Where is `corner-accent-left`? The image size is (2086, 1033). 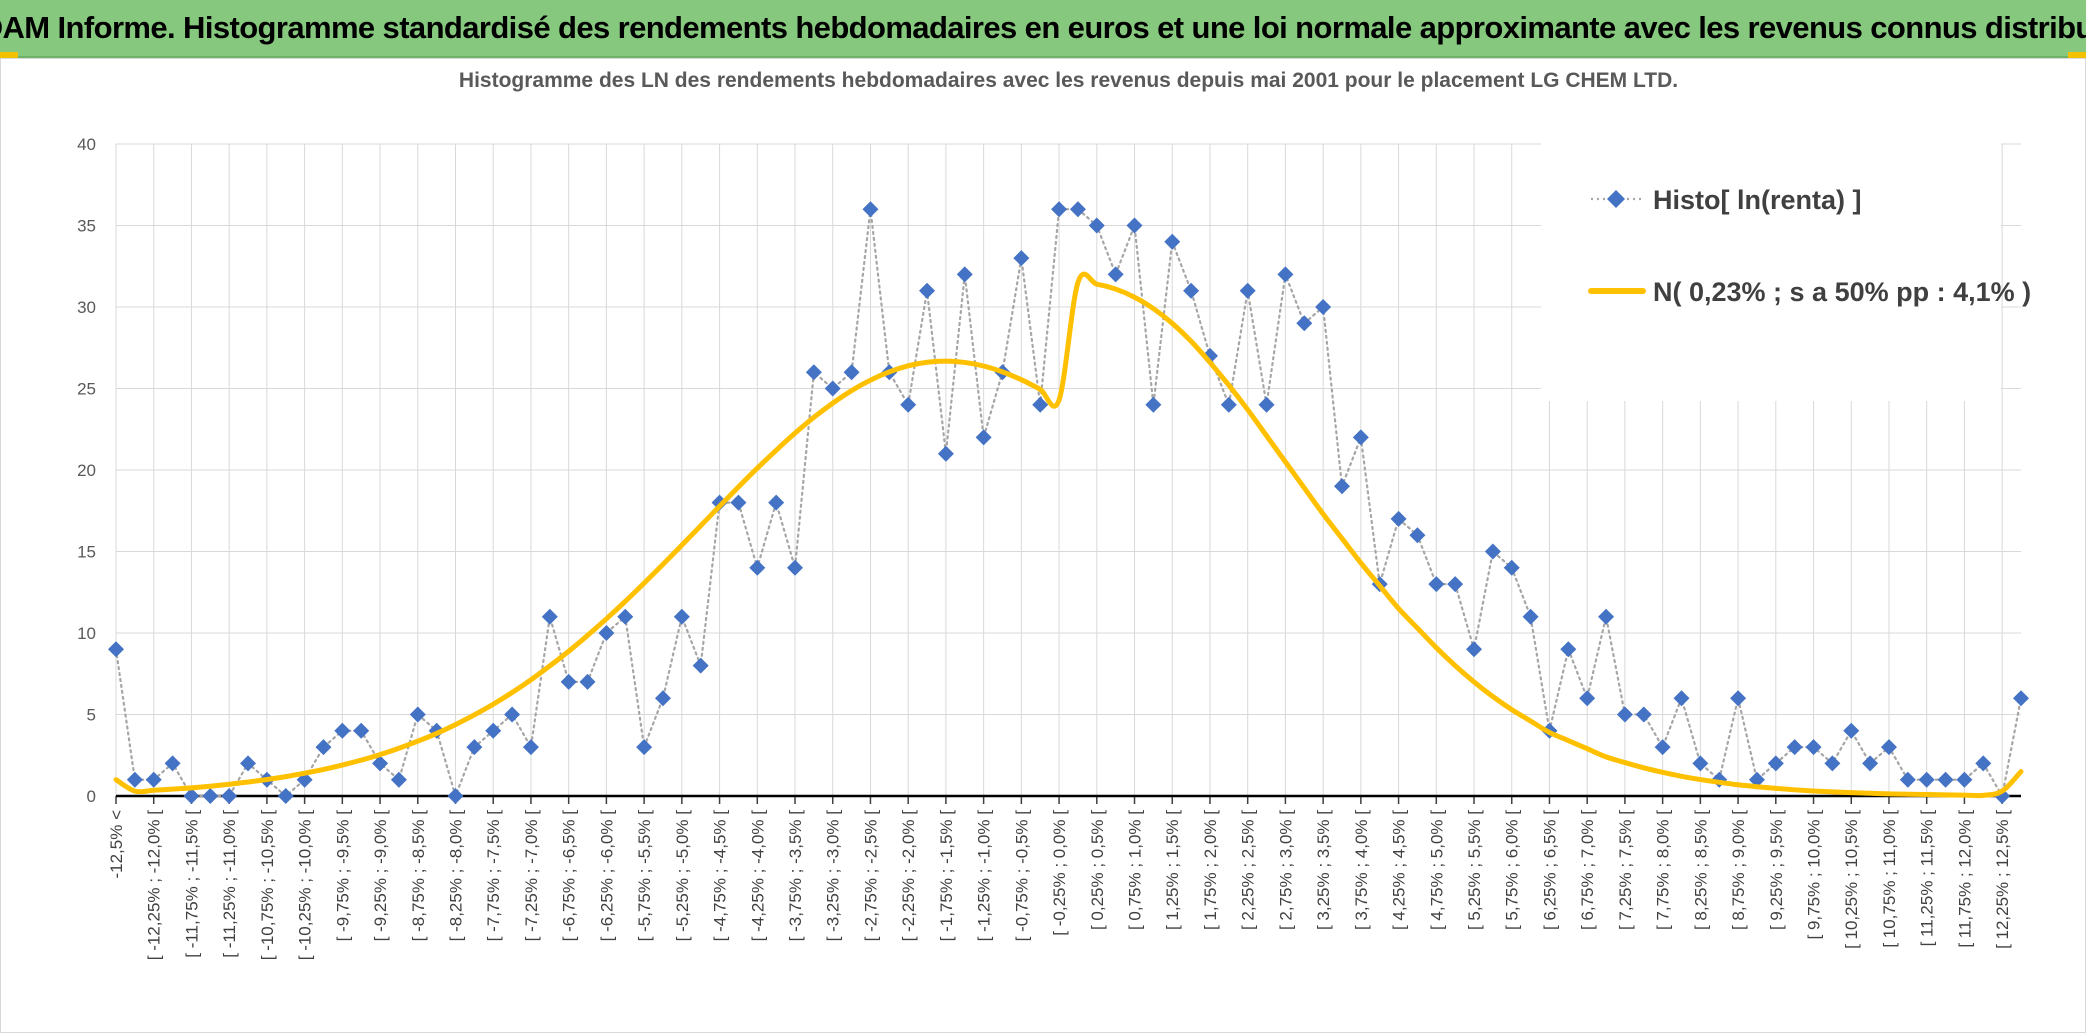
corner-accent-left is located at coordinates (9, 55).